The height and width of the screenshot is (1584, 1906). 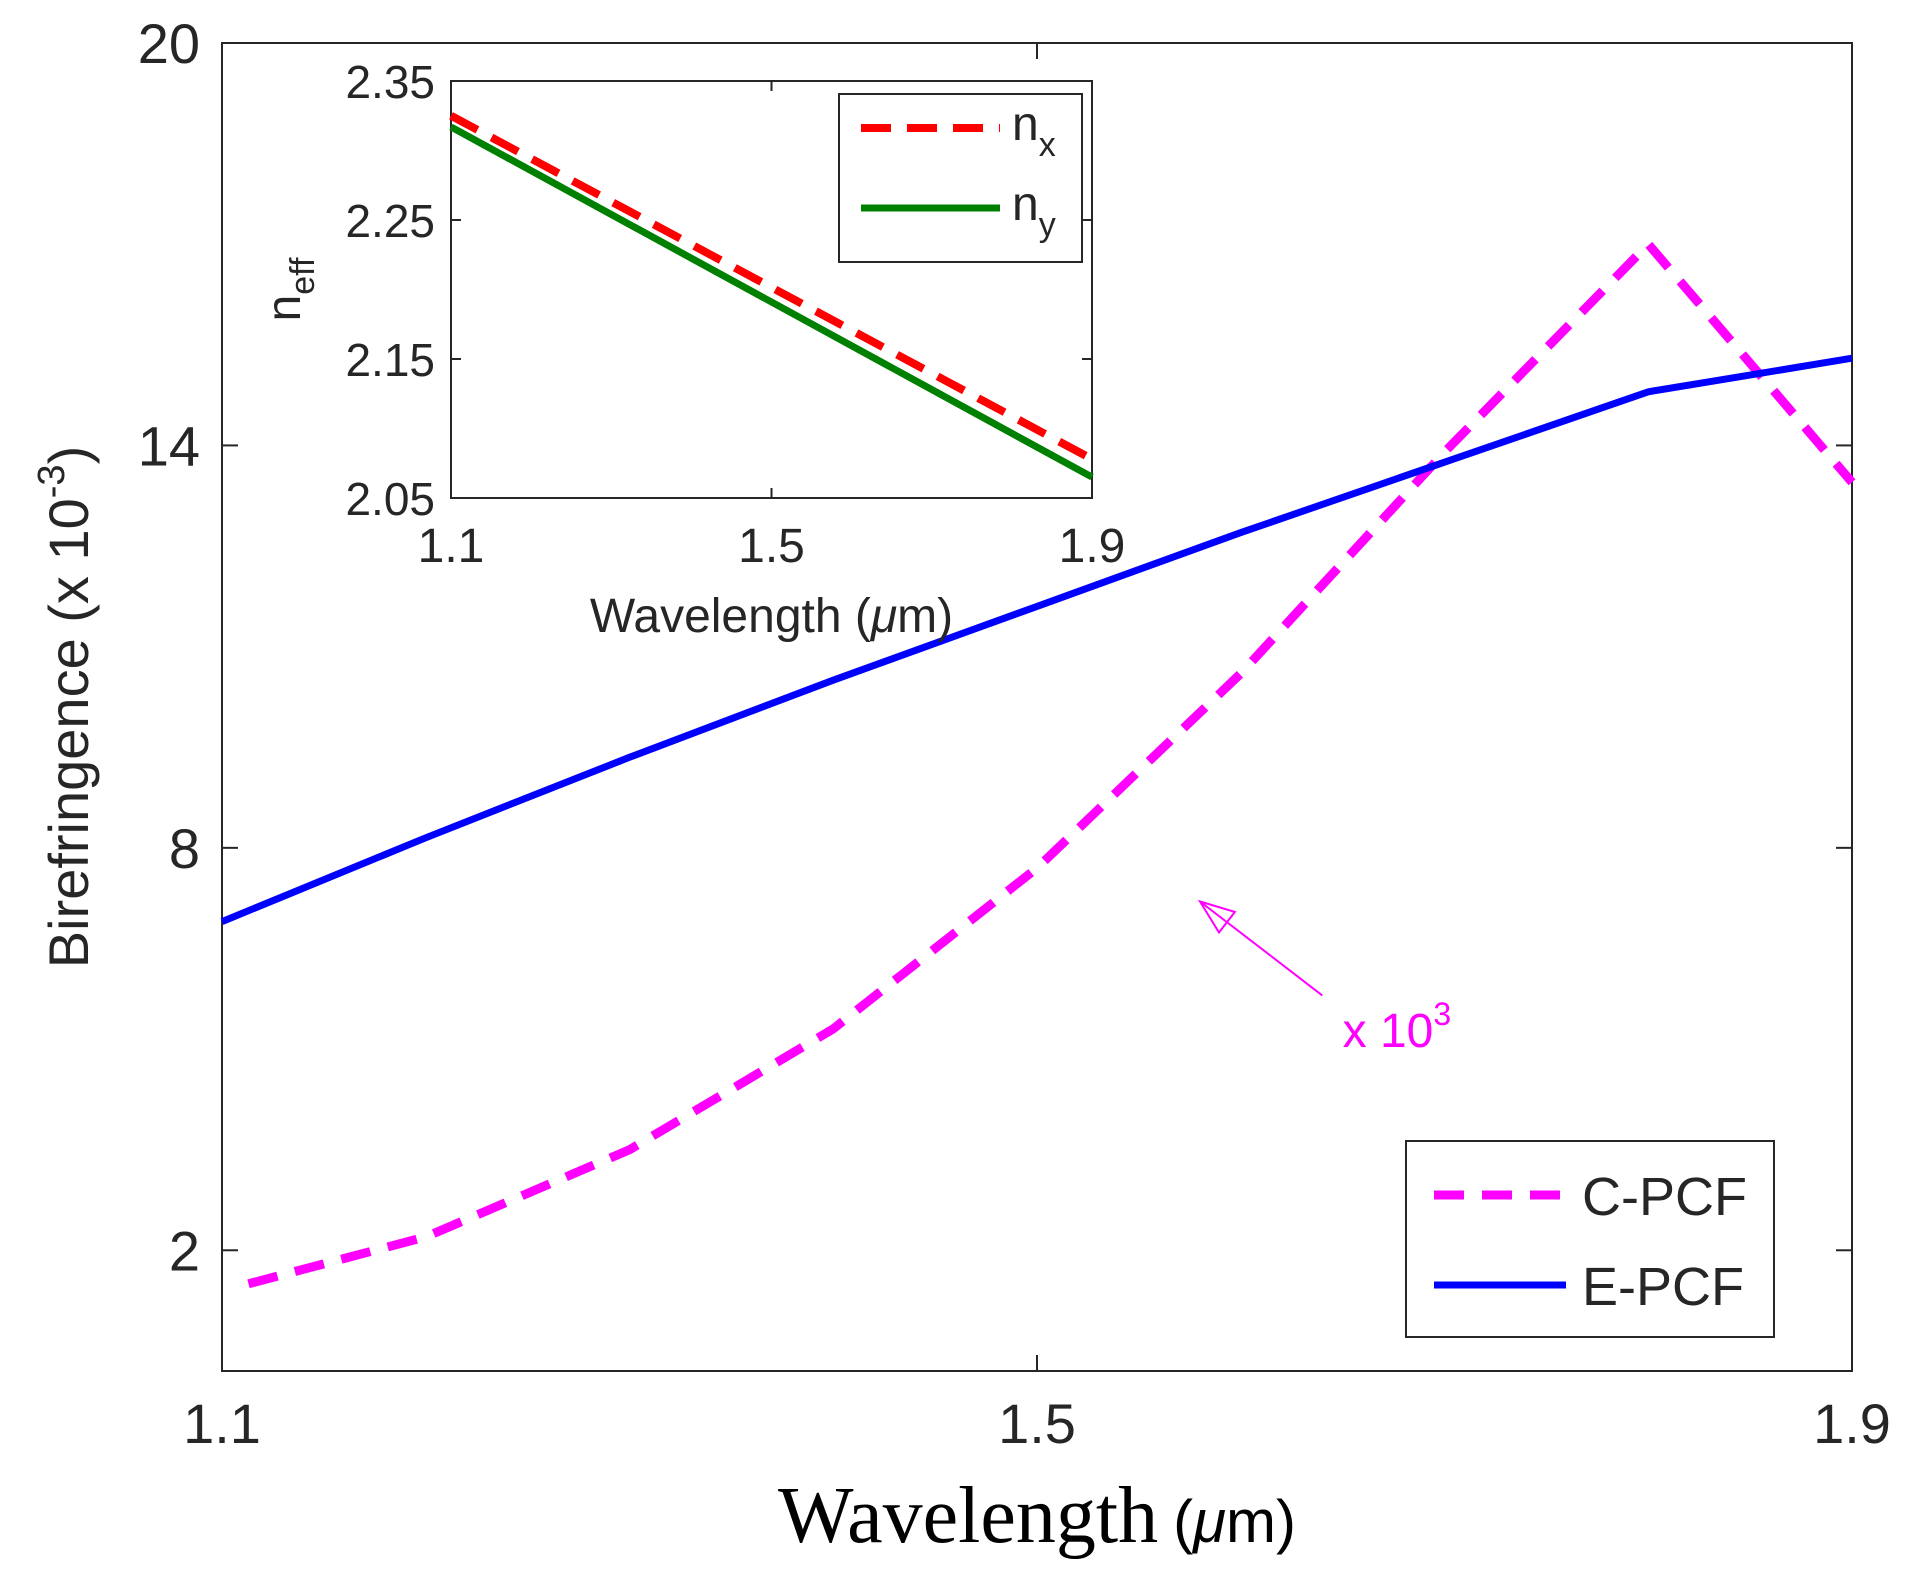 I want to click on annotation-arrow-shaft, so click(x=1261, y=948).